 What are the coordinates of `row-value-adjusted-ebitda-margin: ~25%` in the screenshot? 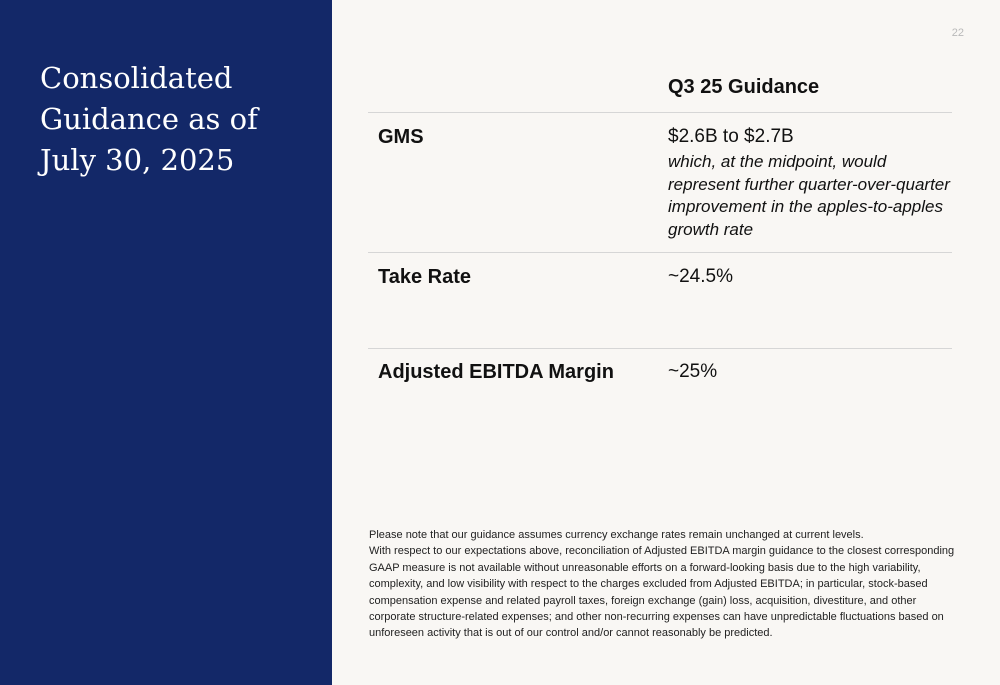 It's located at (693, 371).